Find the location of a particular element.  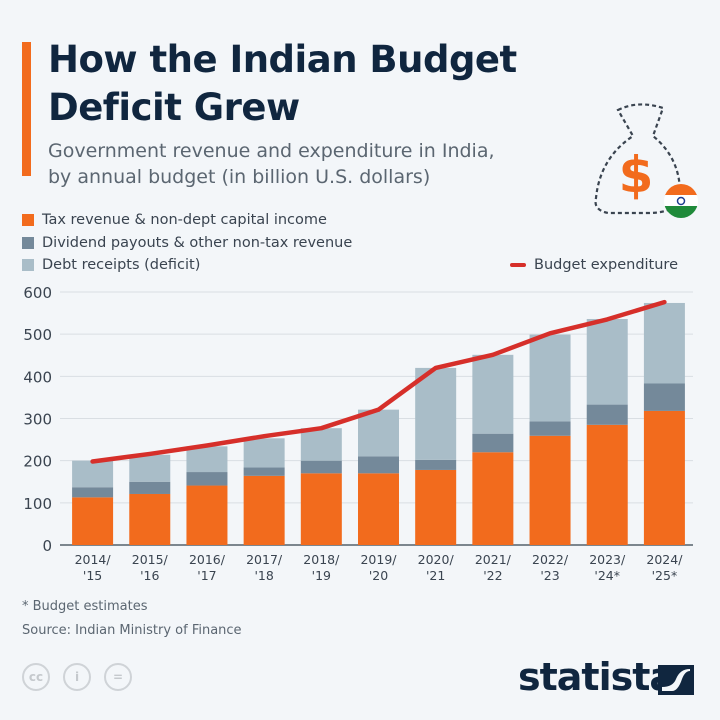

x-tick-label: '19 is located at coordinates (321, 575).